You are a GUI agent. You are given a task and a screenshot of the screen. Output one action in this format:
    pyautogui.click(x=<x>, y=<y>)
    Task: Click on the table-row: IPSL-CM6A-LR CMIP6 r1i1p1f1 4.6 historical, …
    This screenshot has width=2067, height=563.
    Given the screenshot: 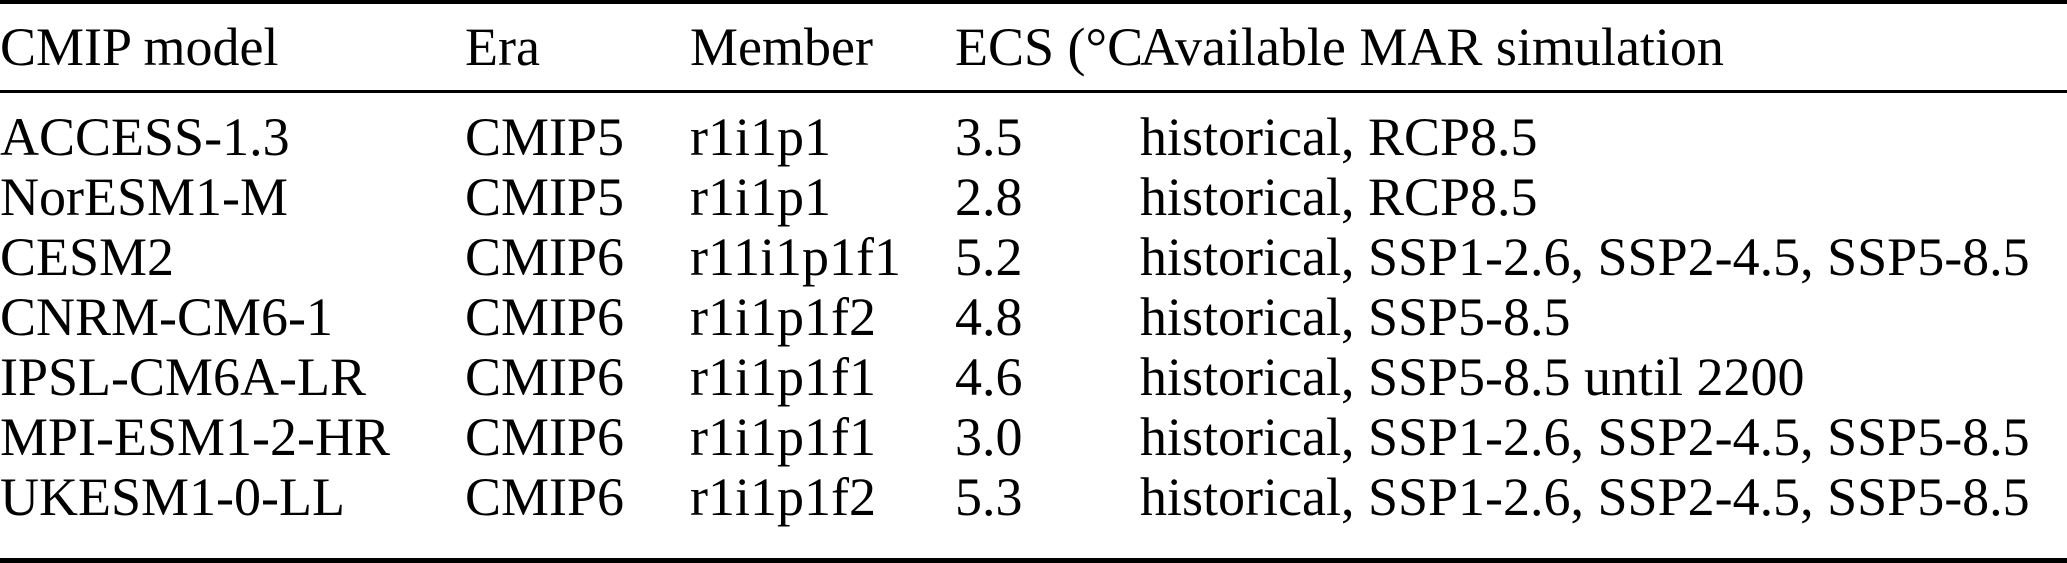 What is the action you would take?
    pyautogui.click(x=1033, y=377)
    